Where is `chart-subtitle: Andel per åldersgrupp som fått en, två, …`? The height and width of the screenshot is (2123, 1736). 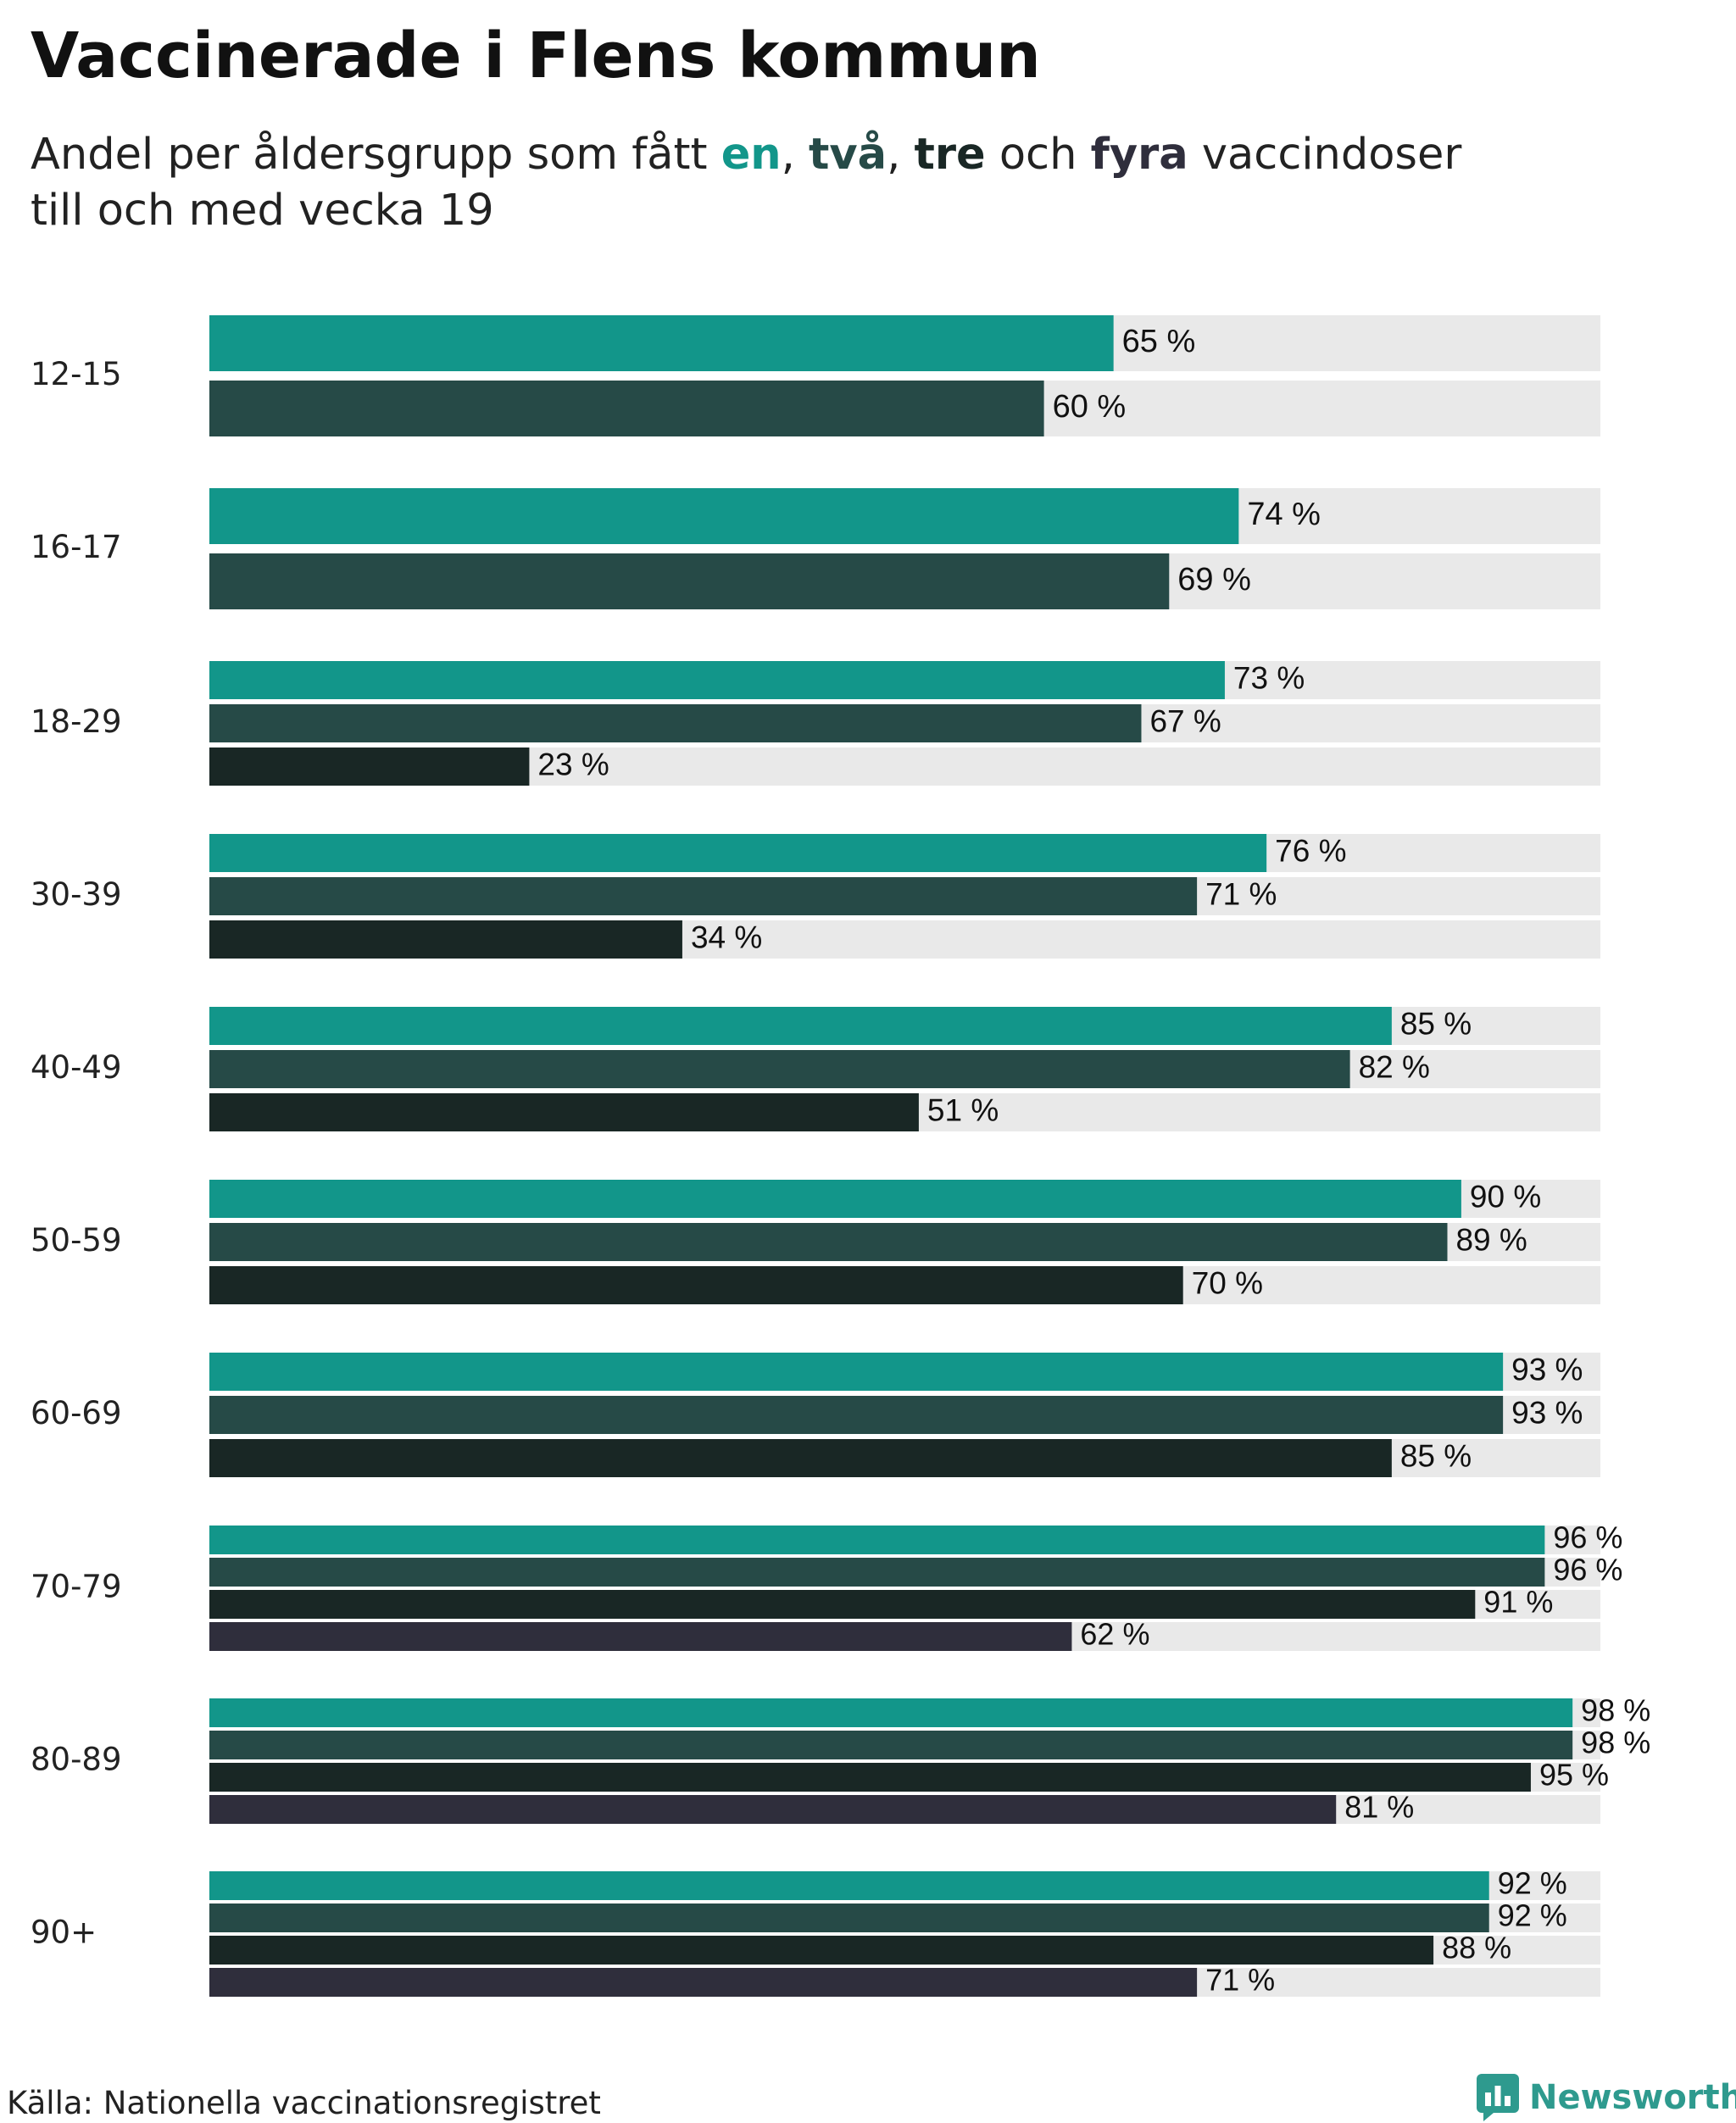 chart-subtitle: Andel per åldersgrupp som fått en, två, … is located at coordinates (746, 183).